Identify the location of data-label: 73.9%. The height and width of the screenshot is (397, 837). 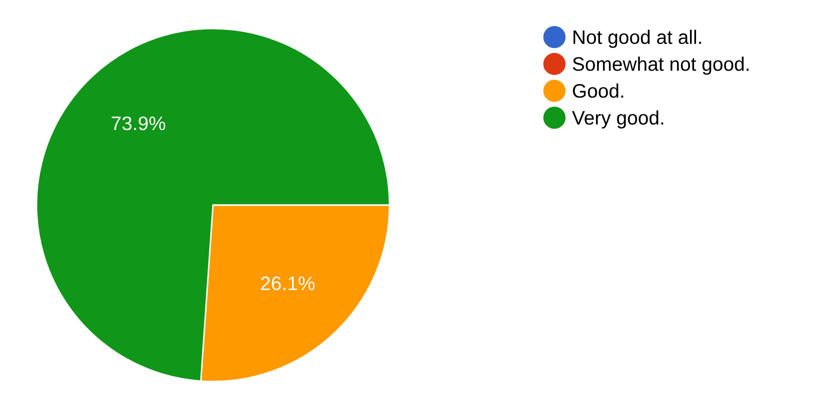
(139, 123).